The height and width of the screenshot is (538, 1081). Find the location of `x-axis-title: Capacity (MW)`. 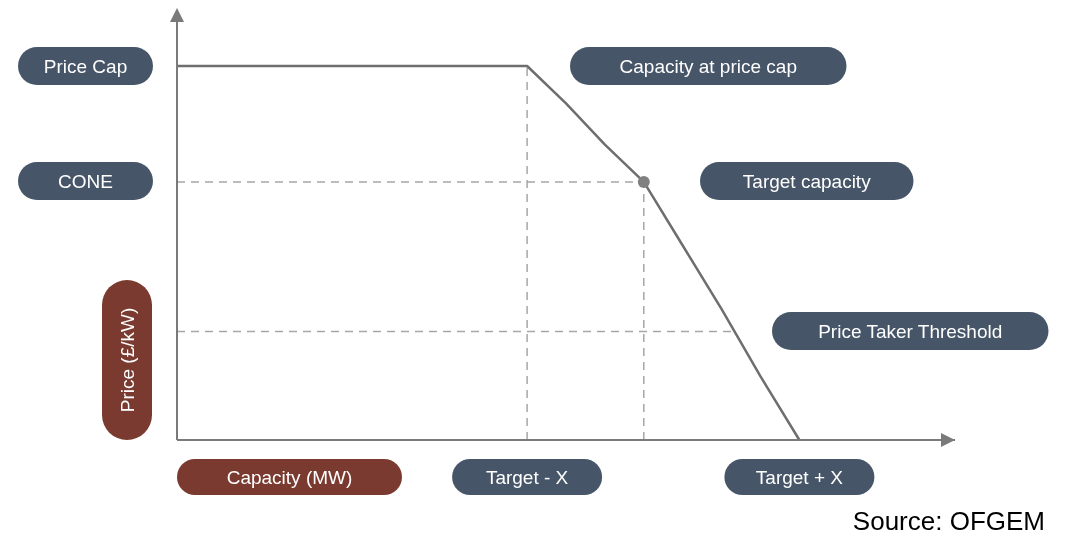

x-axis-title: Capacity (MW) is located at coordinates (289, 477).